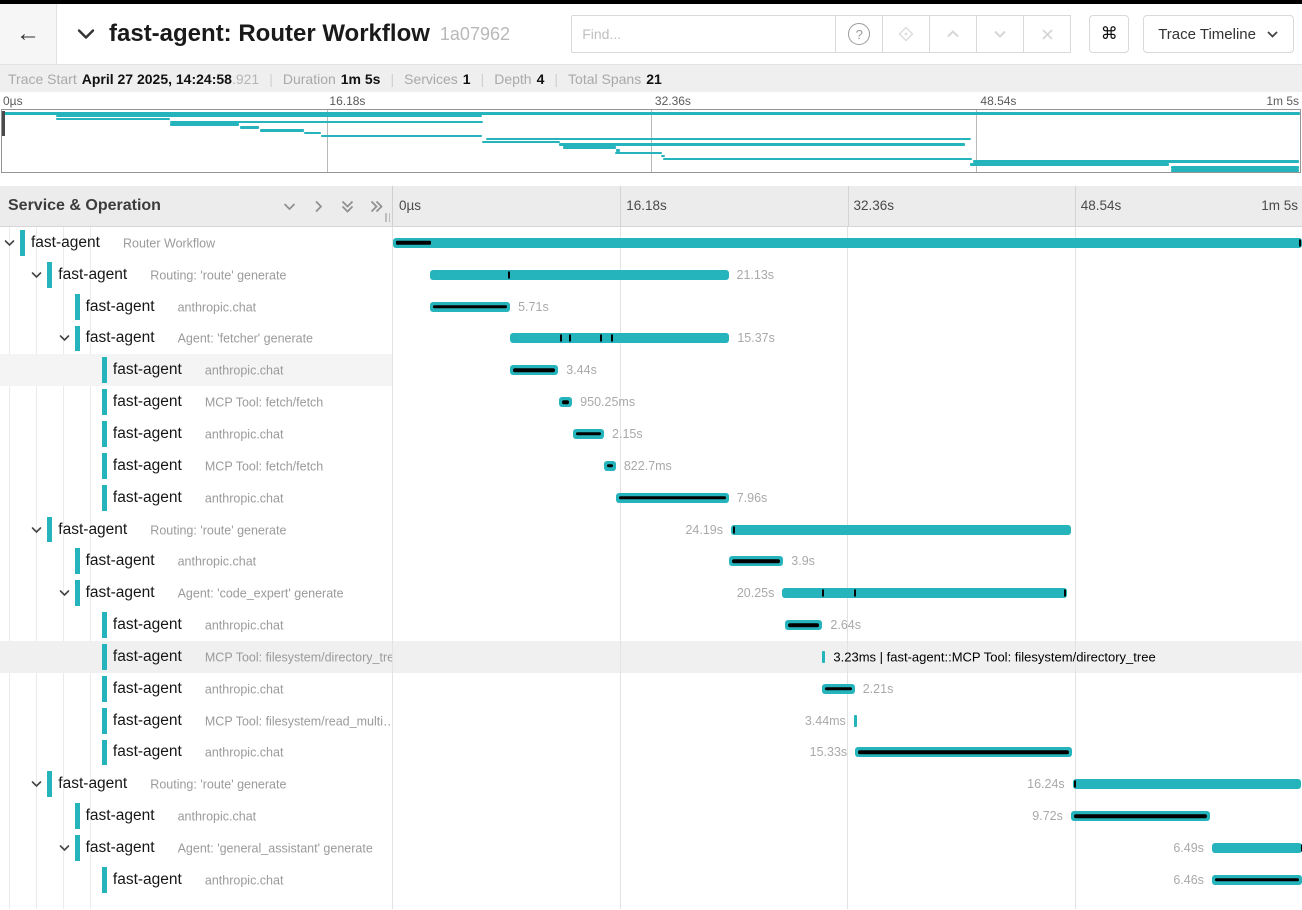 The image size is (1302, 910). I want to click on minimap-left-scrubber, so click(3, 123).